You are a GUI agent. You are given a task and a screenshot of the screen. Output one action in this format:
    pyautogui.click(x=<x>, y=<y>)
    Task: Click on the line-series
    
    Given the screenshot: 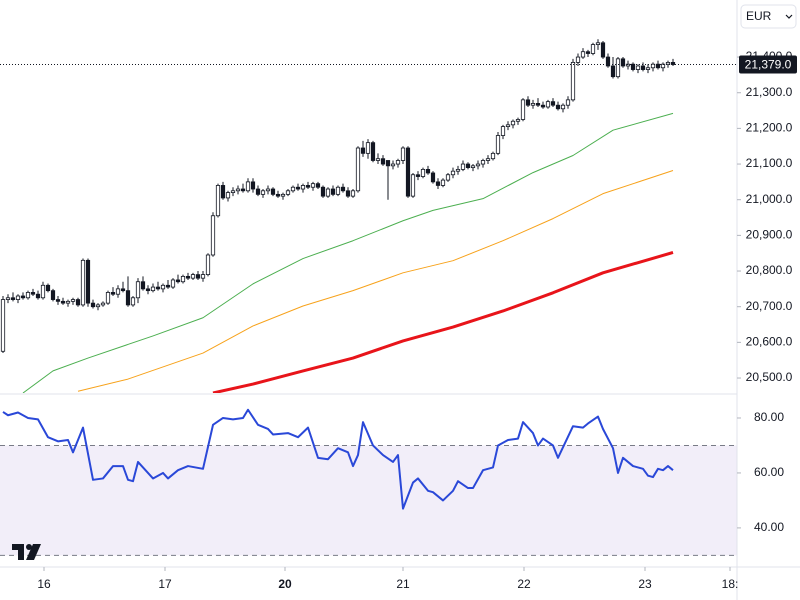 What is the action you would take?
    pyautogui.click(x=443, y=322)
    